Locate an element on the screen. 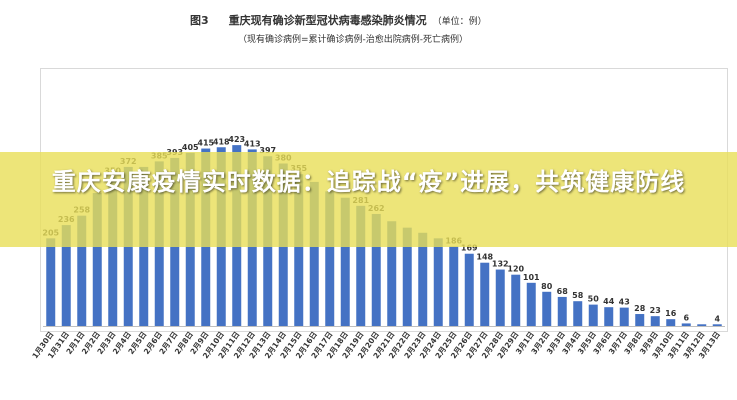 This screenshot has width=737, height=400. bar-2月24日 is located at coordinates (438, 282).